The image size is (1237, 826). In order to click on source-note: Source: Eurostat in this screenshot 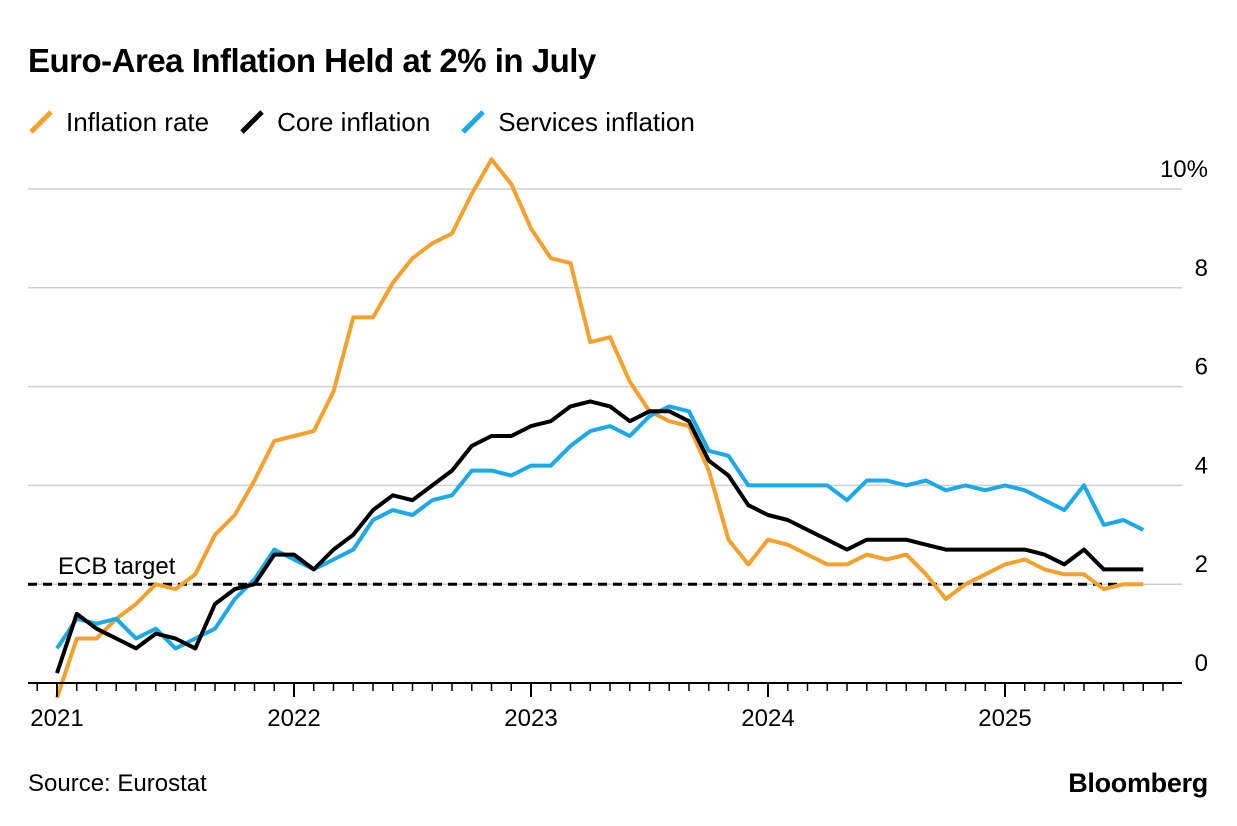, I will do `click(117, 783)`.